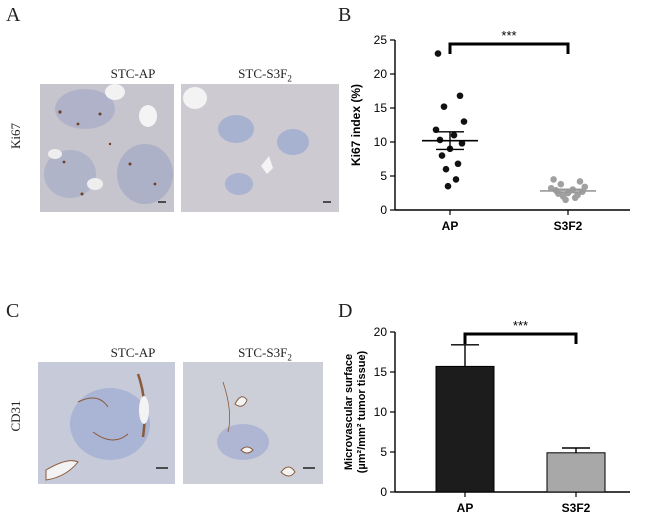 The height and width of the screenshot is (531, 650). Describe the element at coordinates (107, 148) in the screenshot. I see `micrograph-ki67-stc-ap` at that location.